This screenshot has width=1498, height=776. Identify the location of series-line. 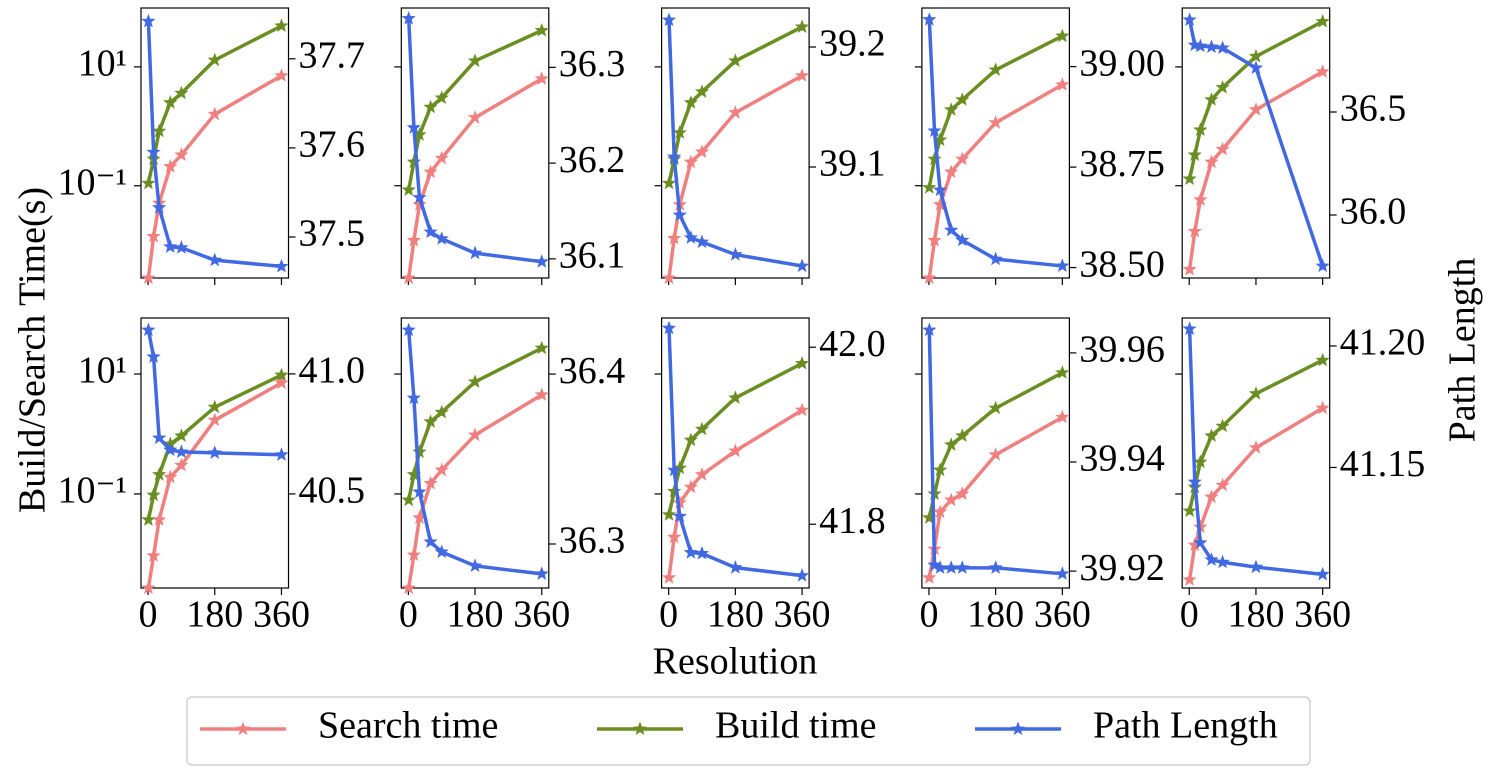
(474, 452).